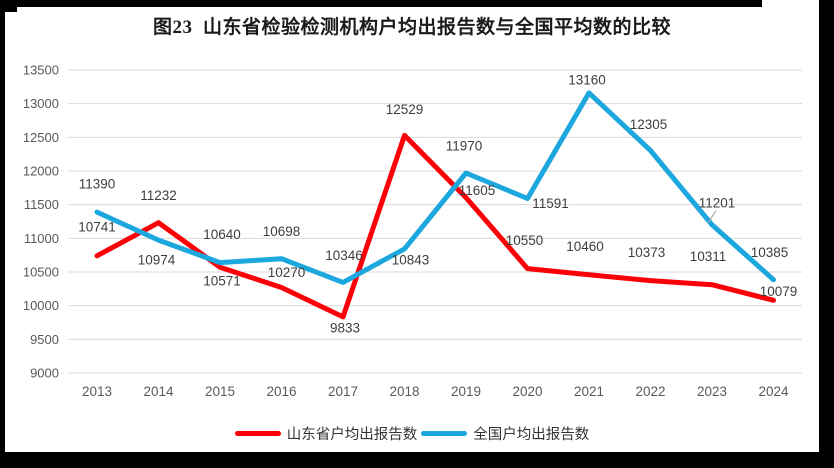 The image size is (834, 468). I want to click on data-label: 10640, so click(222, 234).